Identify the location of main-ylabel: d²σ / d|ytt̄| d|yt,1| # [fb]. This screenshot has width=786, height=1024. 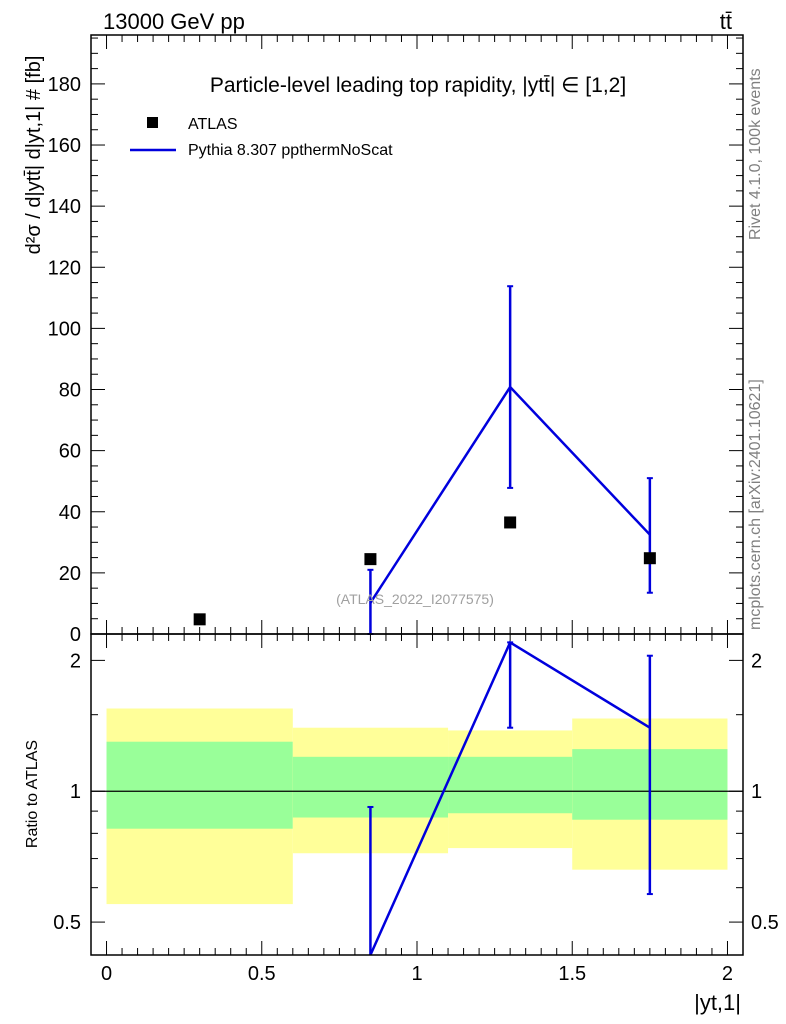
(34, 155).